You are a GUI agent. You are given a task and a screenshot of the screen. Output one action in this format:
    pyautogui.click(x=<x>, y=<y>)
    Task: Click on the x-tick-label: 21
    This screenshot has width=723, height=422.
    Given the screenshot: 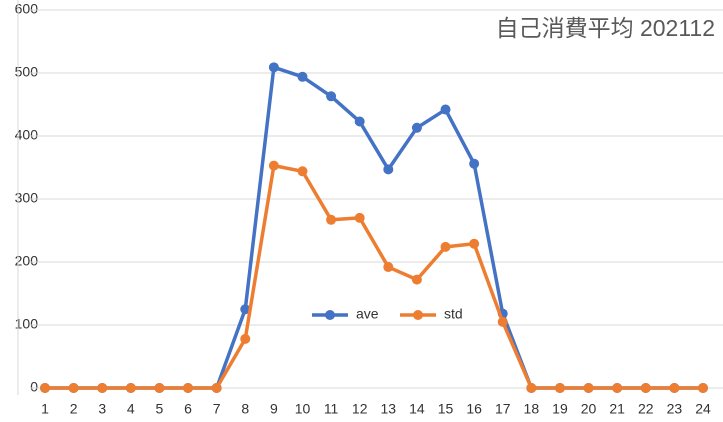 What is the action you would take?
    pyautogui.click(x=617, y=409)
    